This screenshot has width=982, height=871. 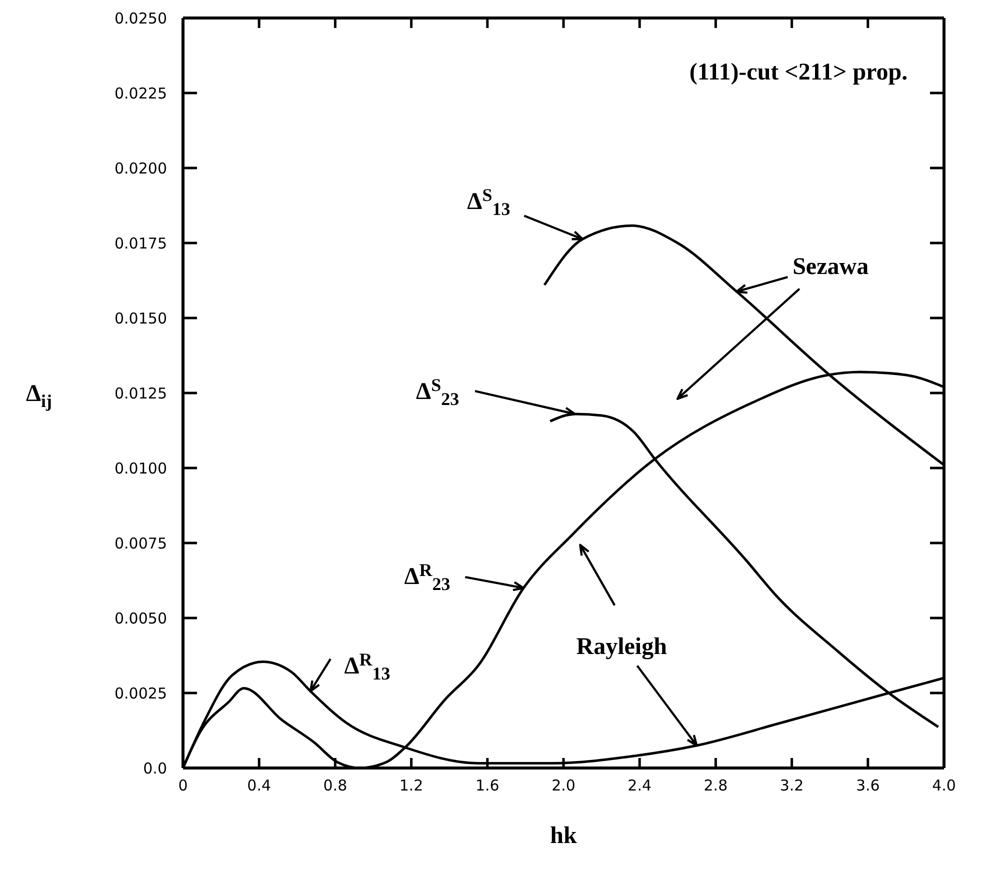 What do you see at coordinates (140, 693) in the screenshot?
I see `y-tick-label: 0.0025` at bounding box center [140, 693].